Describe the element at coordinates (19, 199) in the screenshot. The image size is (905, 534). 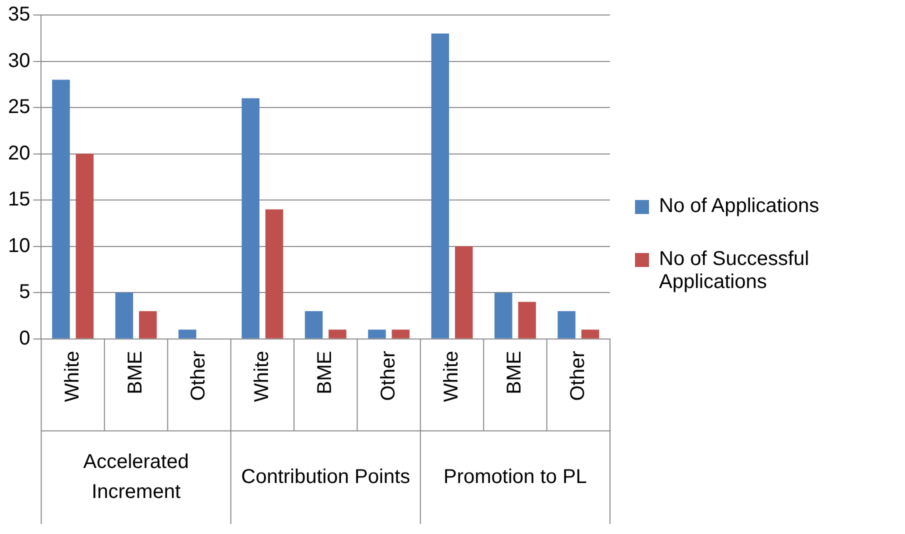
I see `y-tick-label: 15` at that location.